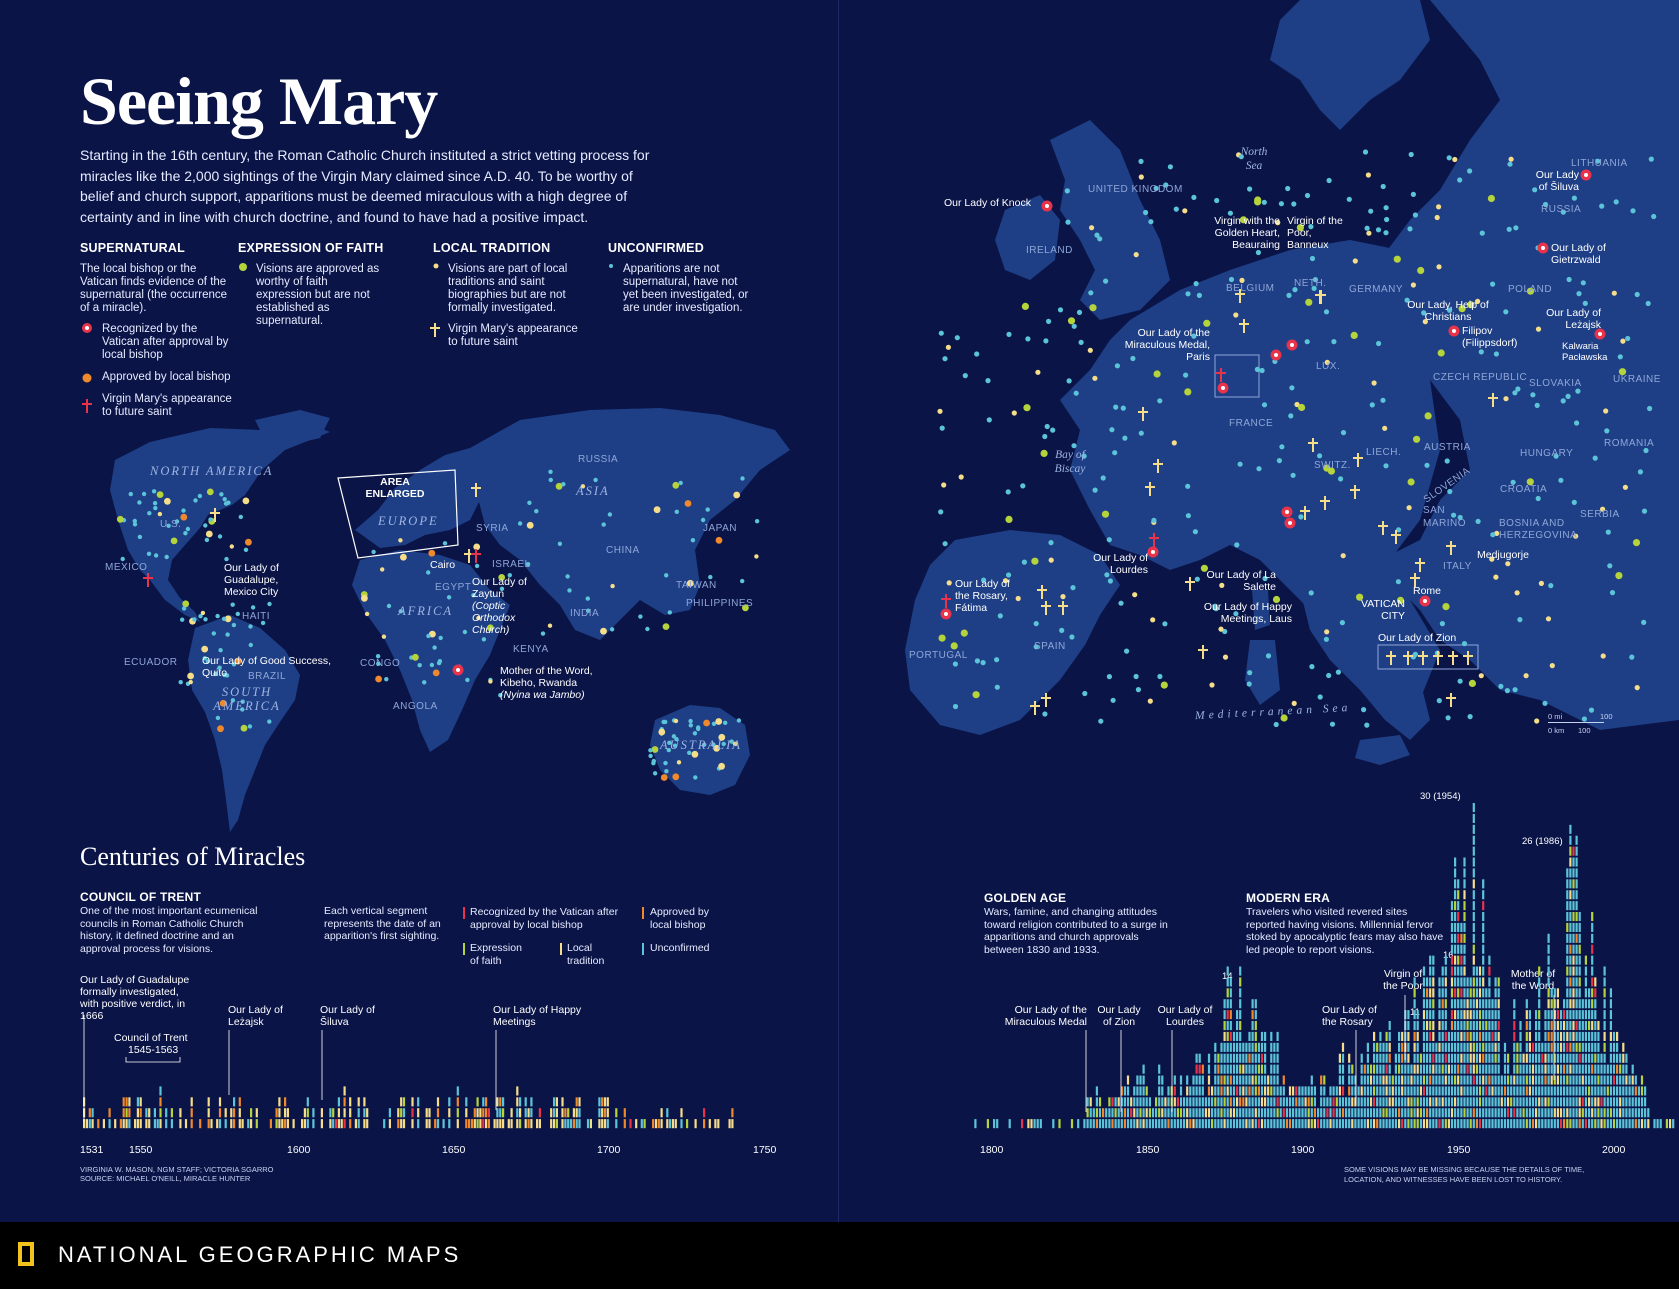 Image resolution: width=1679 pixels, height=1289 pixels. What do you see at coordinates (1328, 366) in the screenshot?
I see `country-lux: LUX.` at bounding box center [1328, 366].